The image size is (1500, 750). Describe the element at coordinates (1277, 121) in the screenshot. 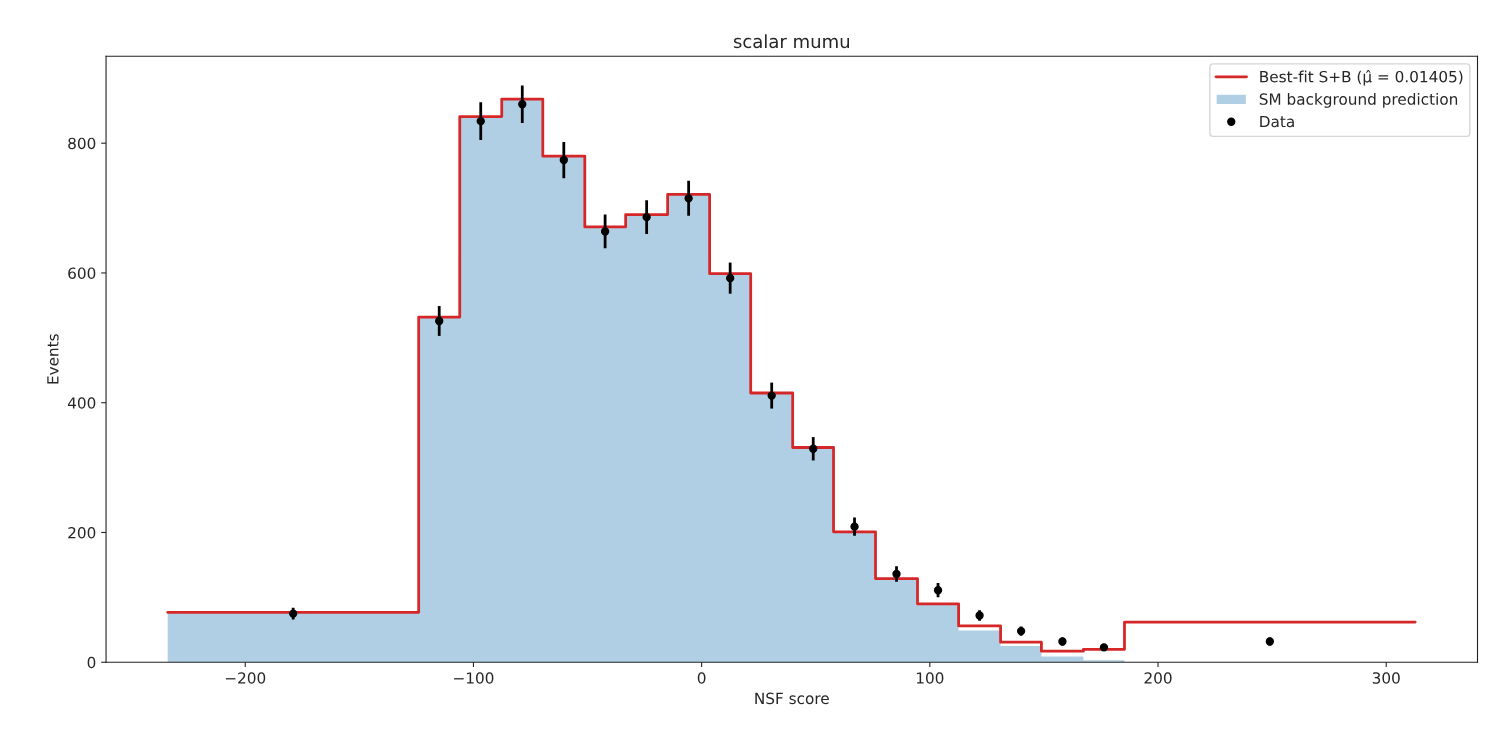

I see `legend-label: Data` at that location.